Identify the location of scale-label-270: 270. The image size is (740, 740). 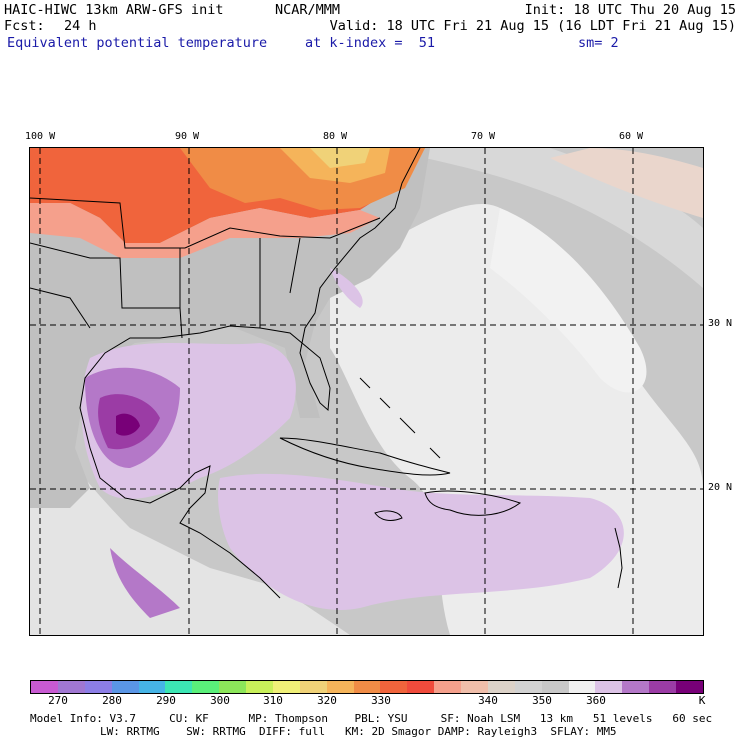
(58, 700).